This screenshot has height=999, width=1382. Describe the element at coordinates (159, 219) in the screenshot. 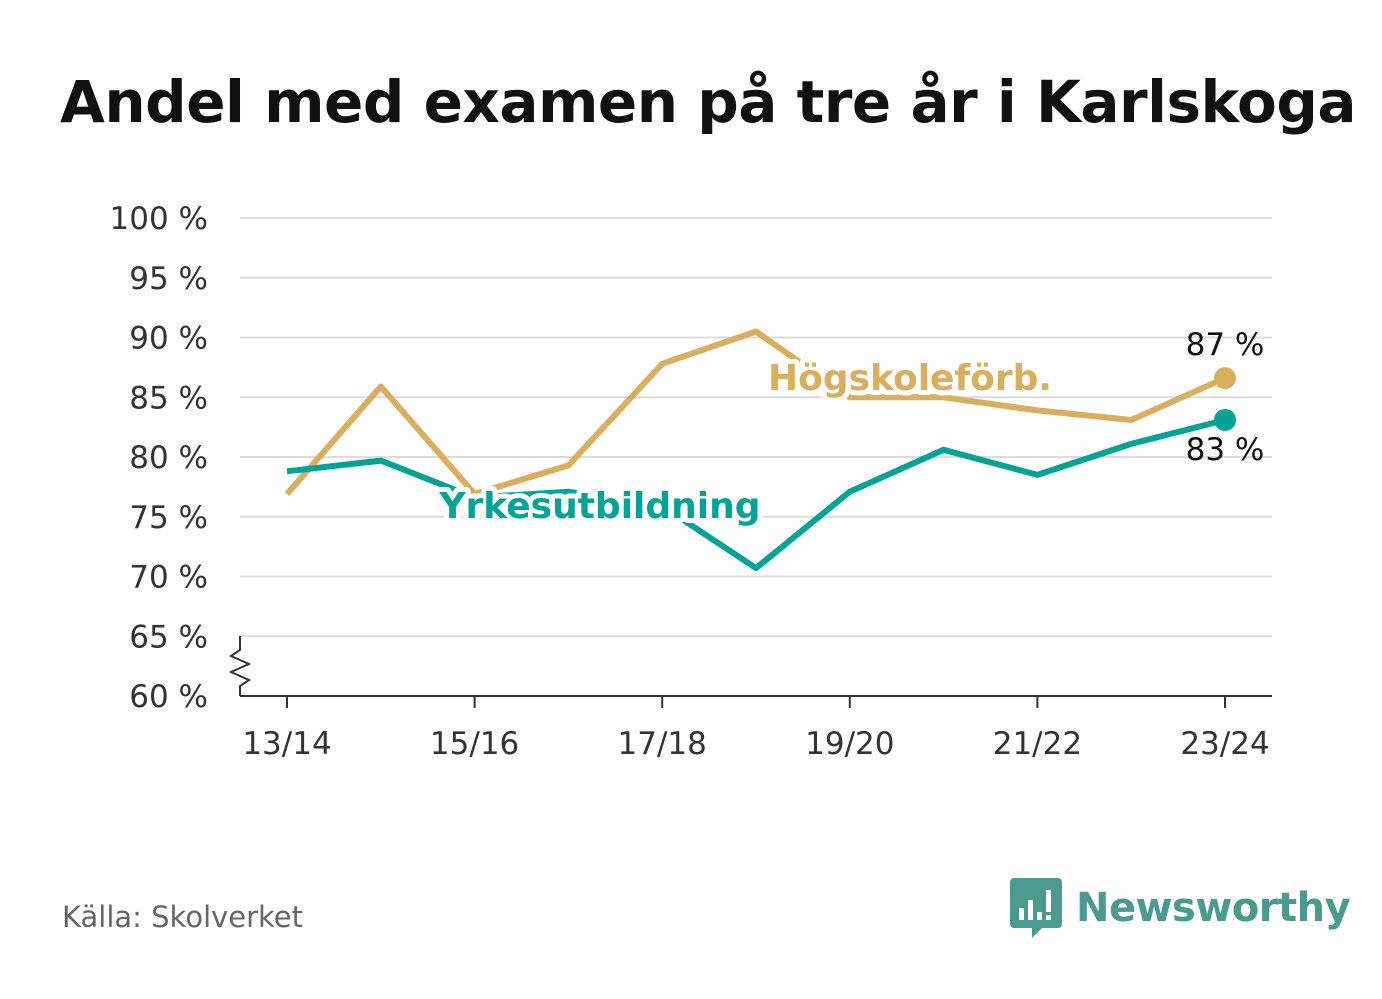

I see `y-tick-label: 100 %` at that location.